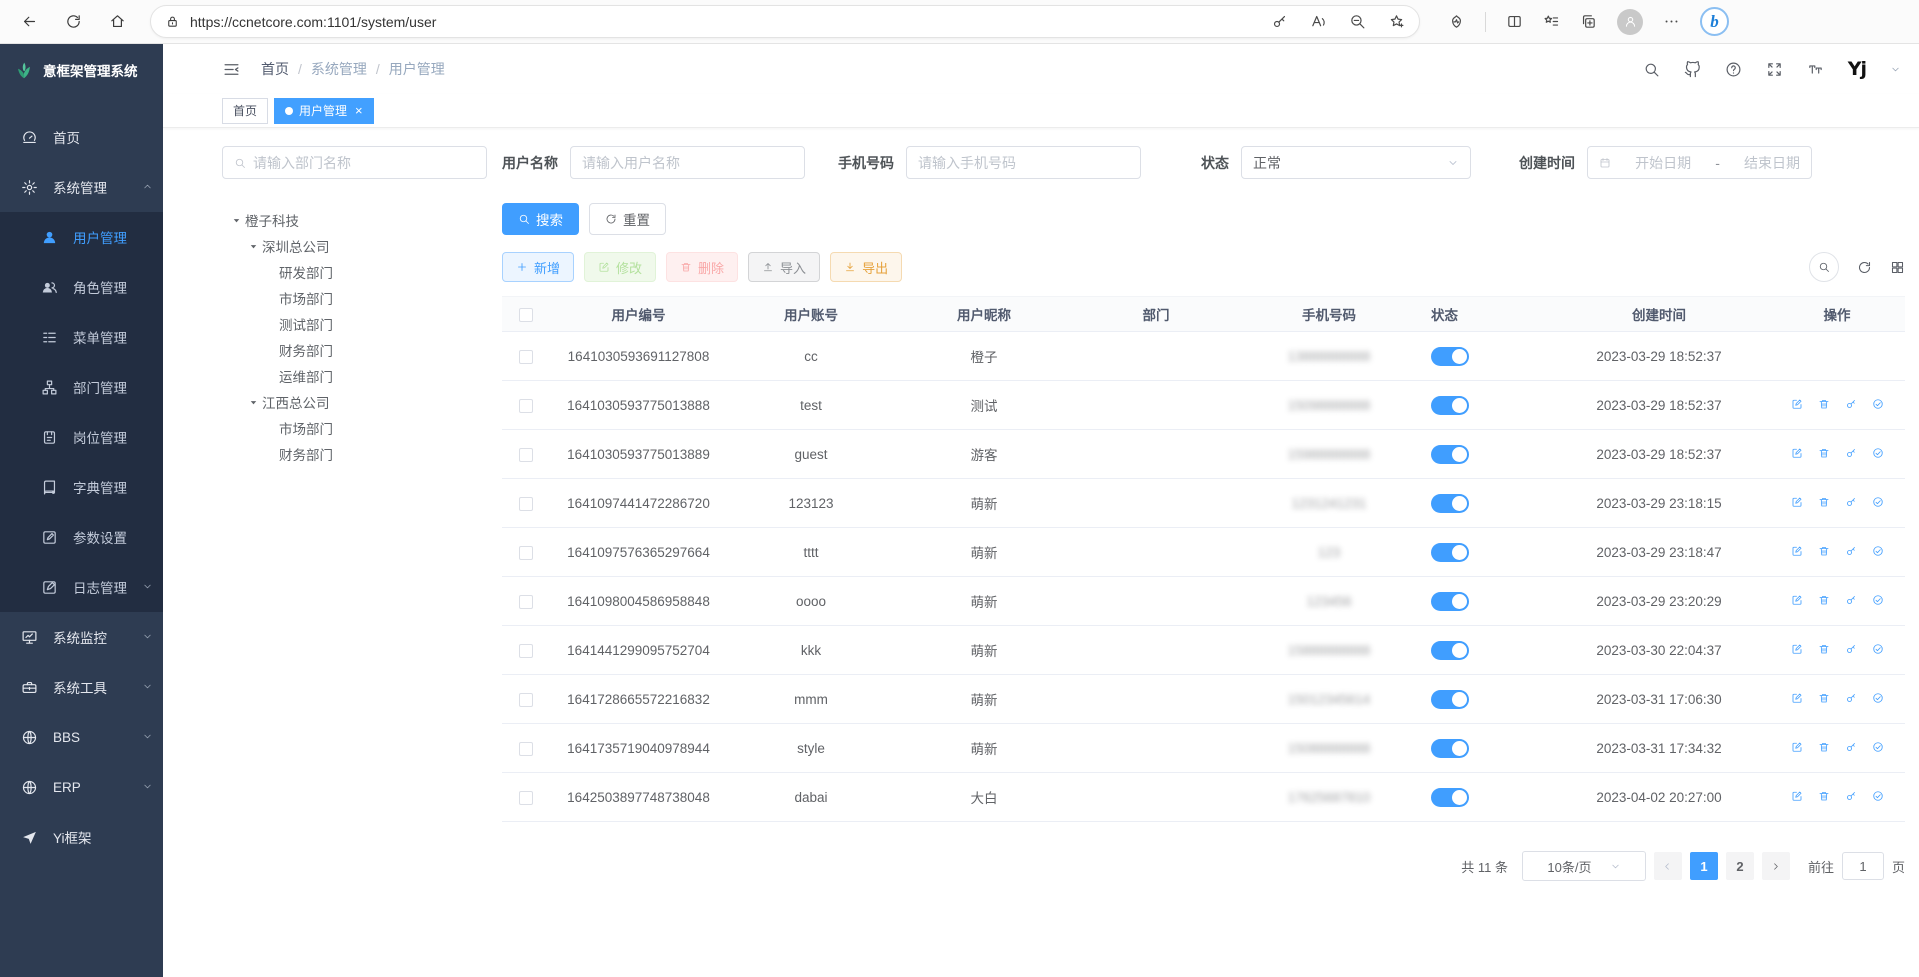 This screenshot has width=1919, height=977. I want to click on sidebar-item: ERP, so click(81, 787).